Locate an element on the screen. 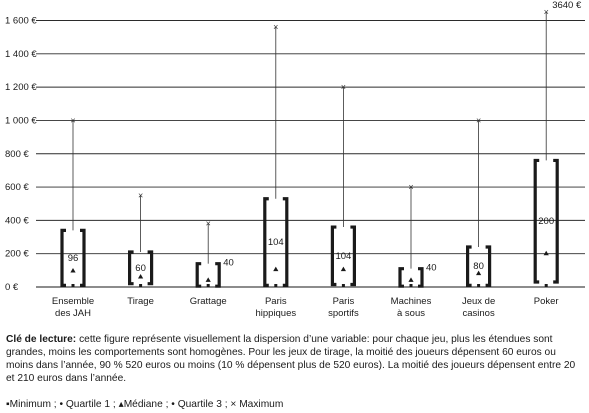  x-tick-label: sportifs is located at coordinates (343, 313).